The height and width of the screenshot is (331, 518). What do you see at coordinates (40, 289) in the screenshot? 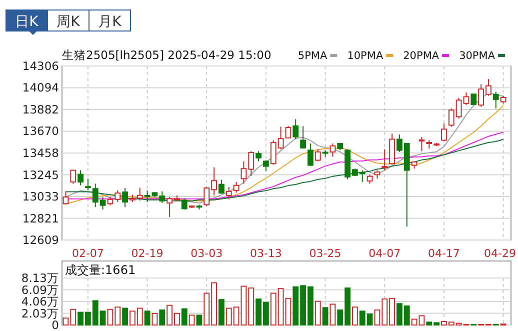
I see `y-tick-label: 6.09万` at bounding box center [40, 289].